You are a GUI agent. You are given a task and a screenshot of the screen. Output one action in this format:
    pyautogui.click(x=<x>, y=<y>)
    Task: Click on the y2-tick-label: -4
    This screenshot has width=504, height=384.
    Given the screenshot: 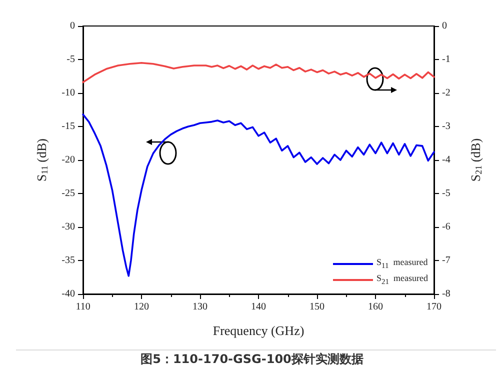 What is the action you would take?
    pyautogui.click(x=446, y=160)
    